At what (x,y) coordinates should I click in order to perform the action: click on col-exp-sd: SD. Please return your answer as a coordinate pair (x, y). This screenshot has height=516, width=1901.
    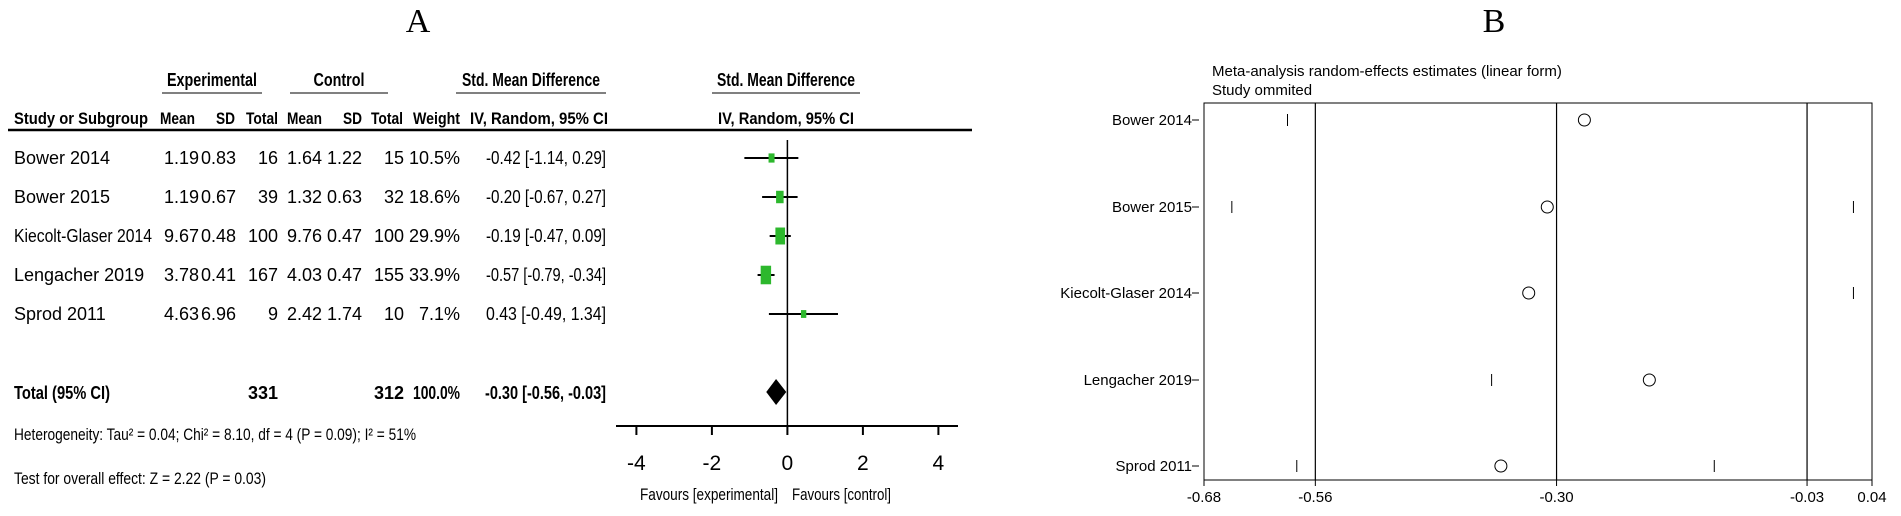
    Looking at the image, I should click on (225, 118).